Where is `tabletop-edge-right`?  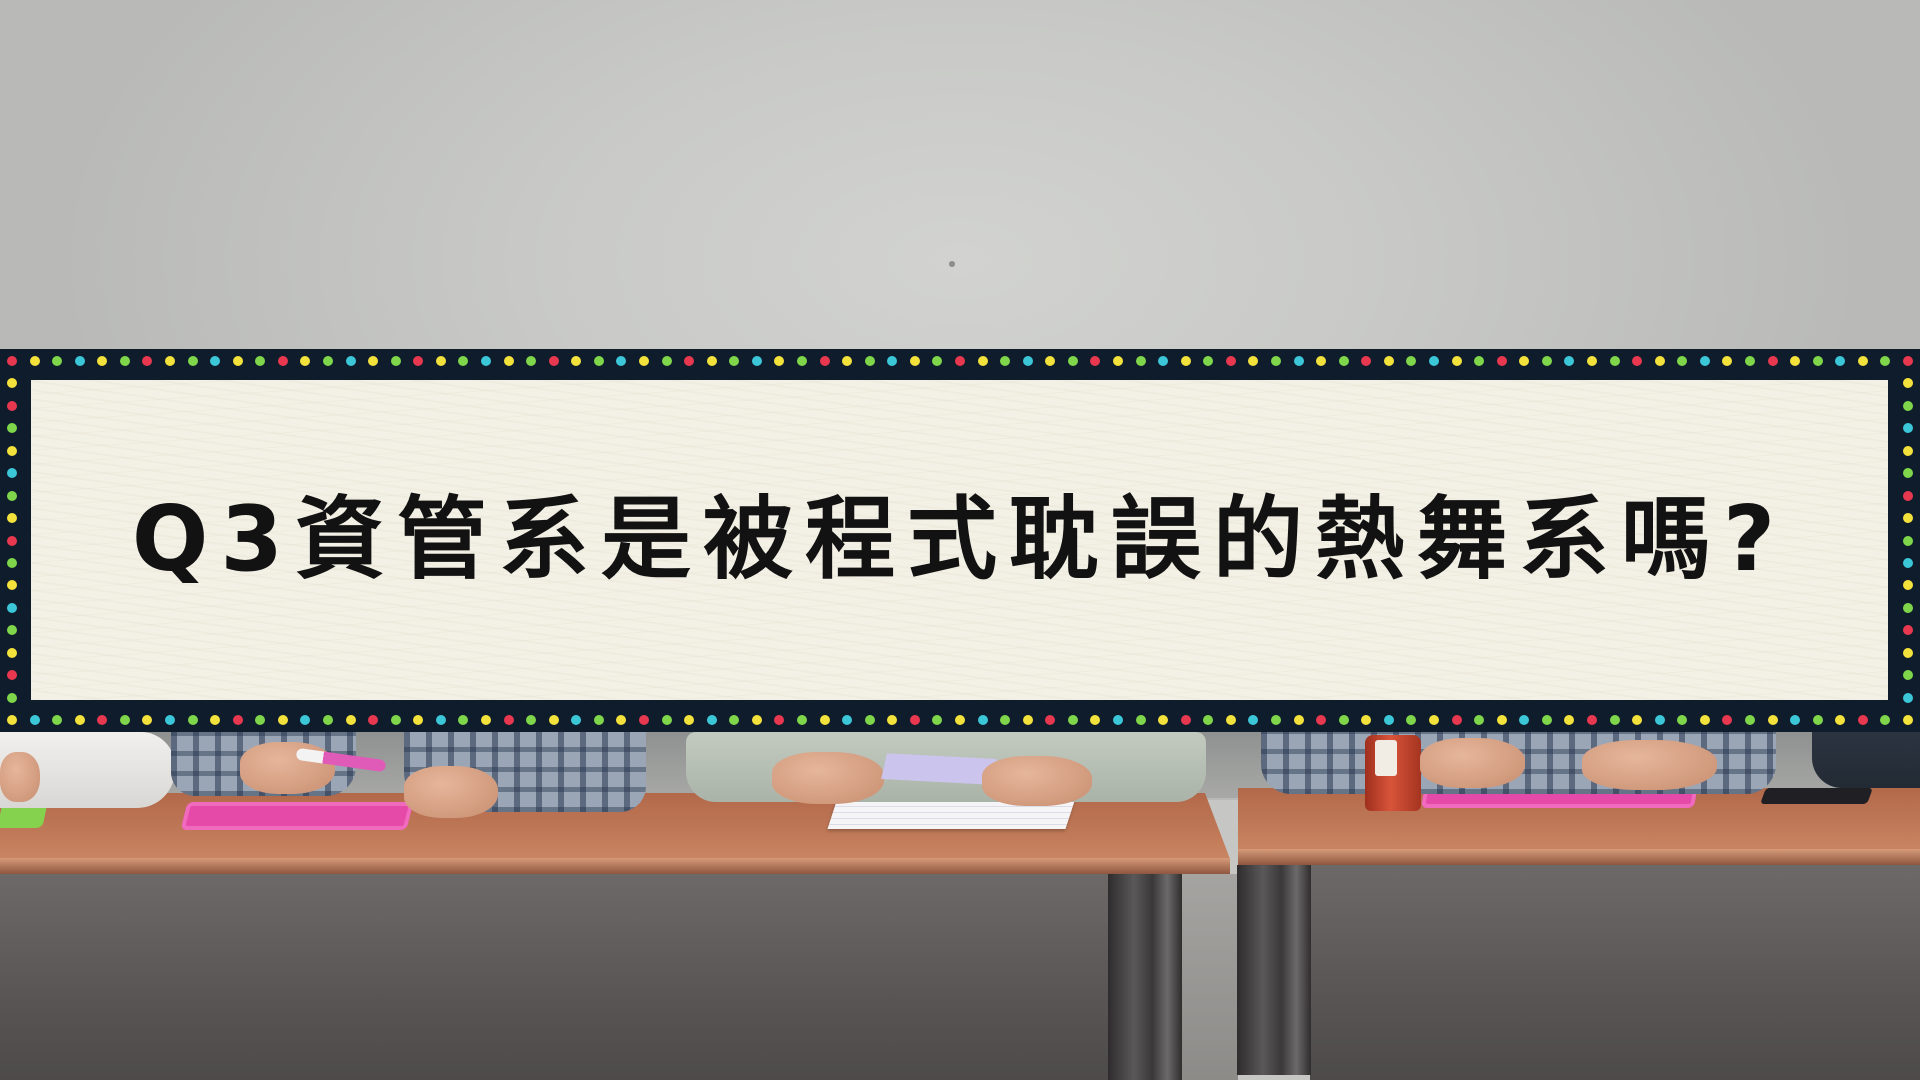
tabletop-edge-right is located at coordinates (1579, 857).